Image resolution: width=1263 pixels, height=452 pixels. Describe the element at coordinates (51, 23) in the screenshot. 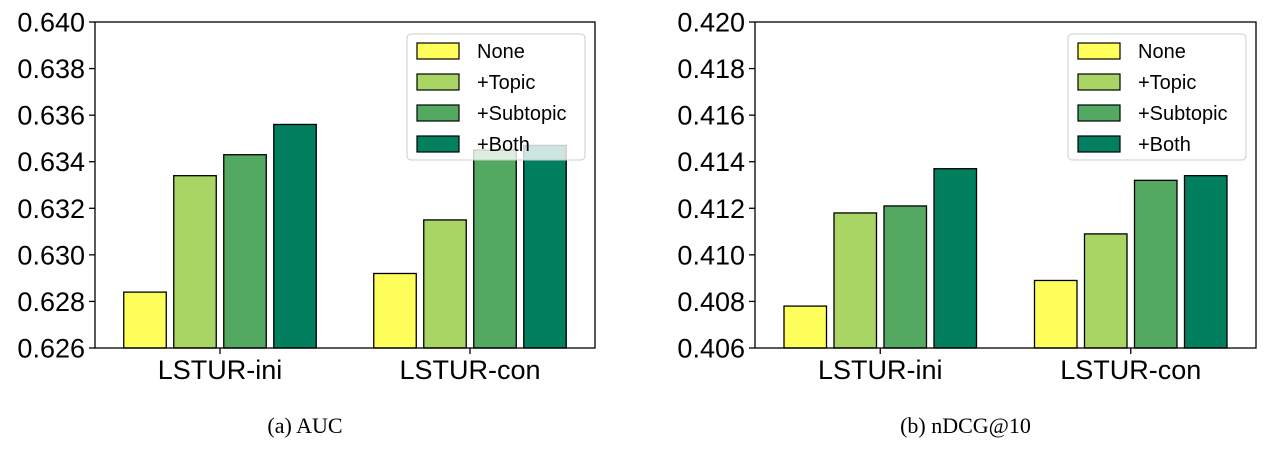

I see `y-tick-label: 0.640` at that location.